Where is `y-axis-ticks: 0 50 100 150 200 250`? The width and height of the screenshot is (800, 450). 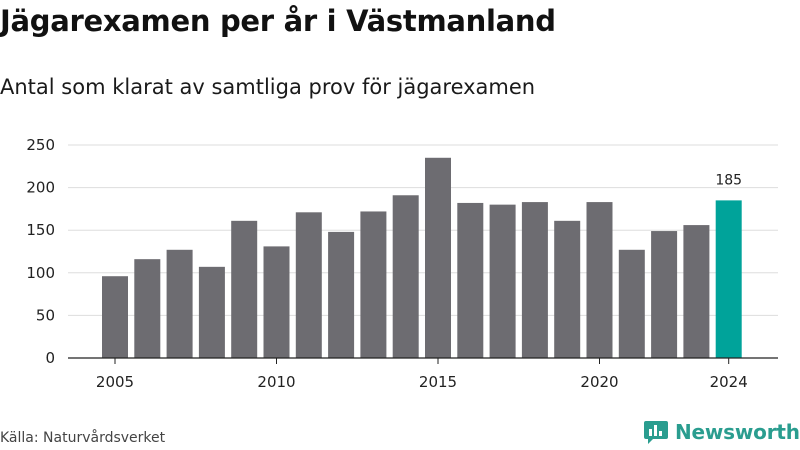
y-axis-ticks: 0 50 100 150 200 250 is located at coordinates (40, 251).